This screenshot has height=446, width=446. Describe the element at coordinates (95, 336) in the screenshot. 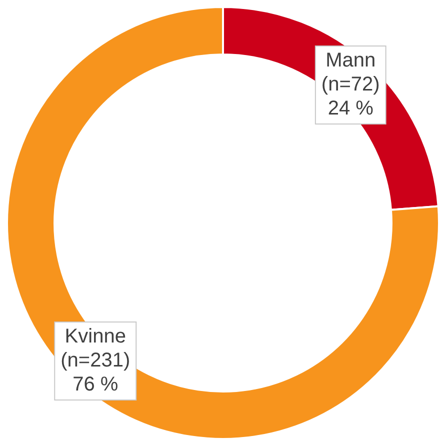

I see `slice-label: Kvinne` at that location.